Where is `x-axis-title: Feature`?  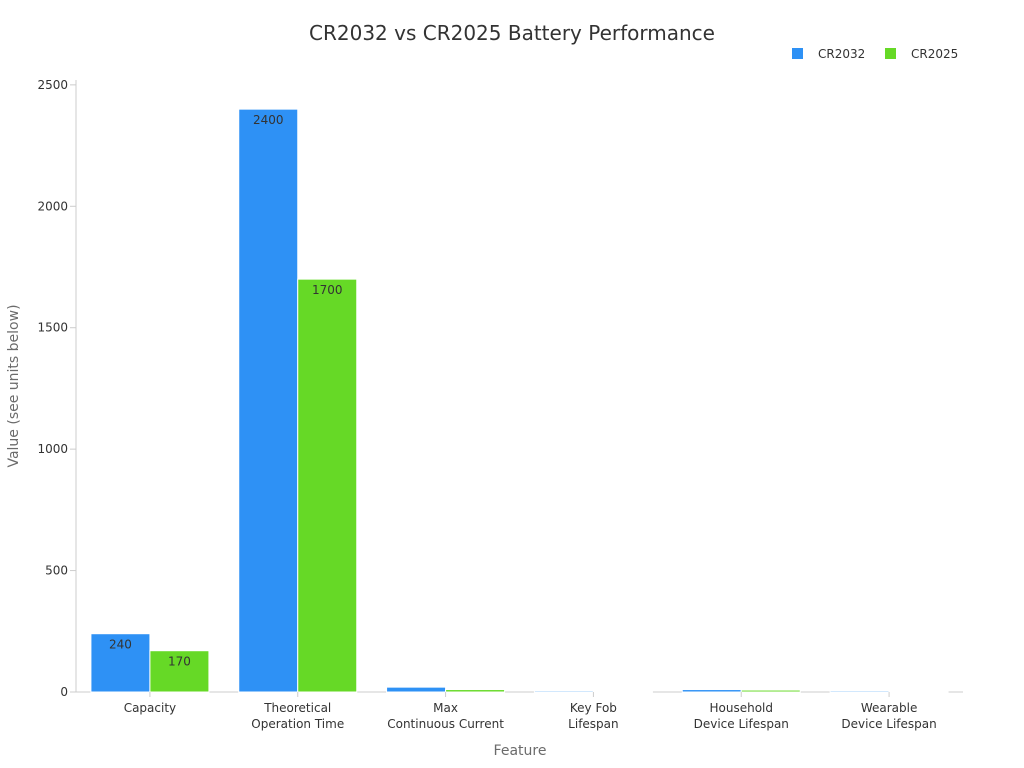 x-axis-title: Feature is located at coordinates (520, 751).